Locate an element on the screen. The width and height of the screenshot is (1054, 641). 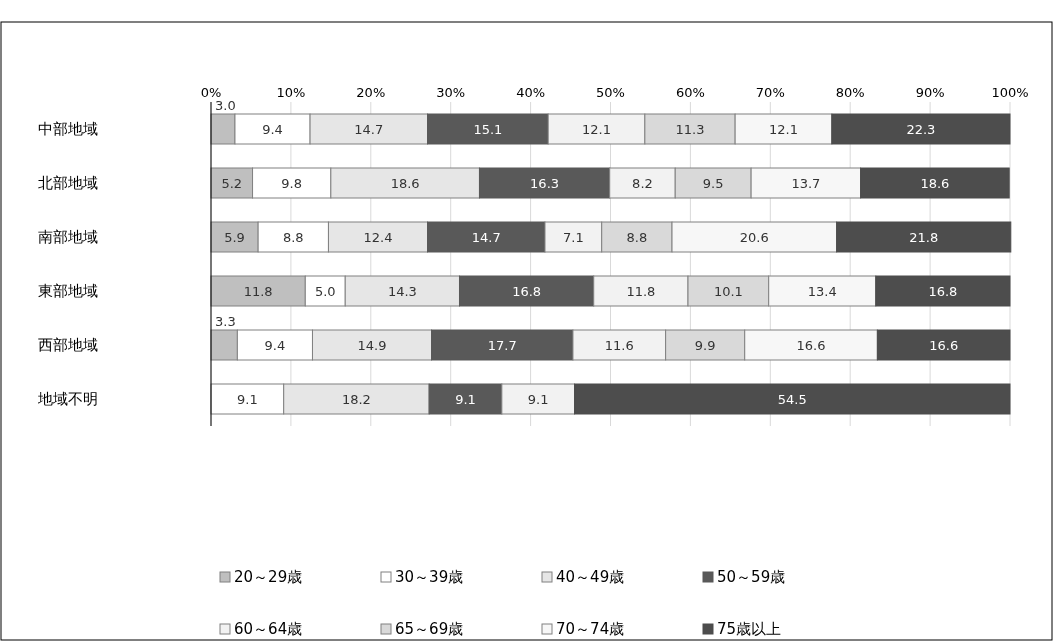
legend-label: 75歳以上 is located at coordinates (749, 629).